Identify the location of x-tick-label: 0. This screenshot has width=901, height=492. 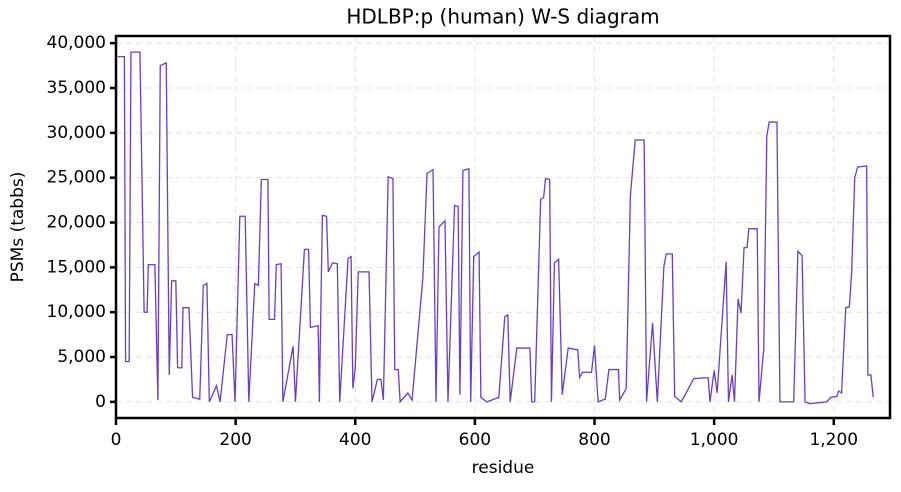
(116, 440).